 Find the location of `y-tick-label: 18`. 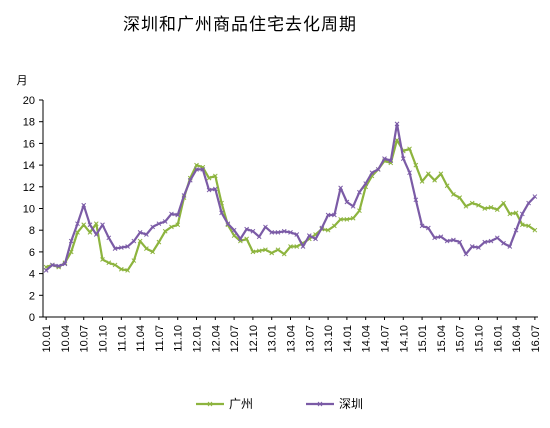

y-tick-label: 18 is located at coordinates (29, 123).